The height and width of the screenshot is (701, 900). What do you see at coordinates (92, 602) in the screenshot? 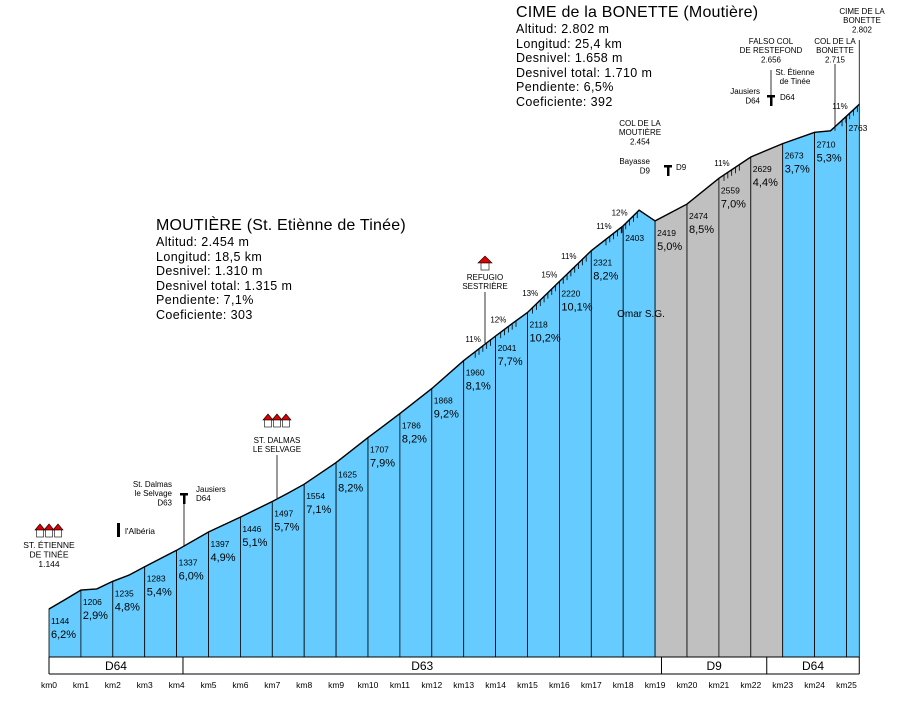
I see `segment-altitude-label: 1206` at bounding box center [92, 602].